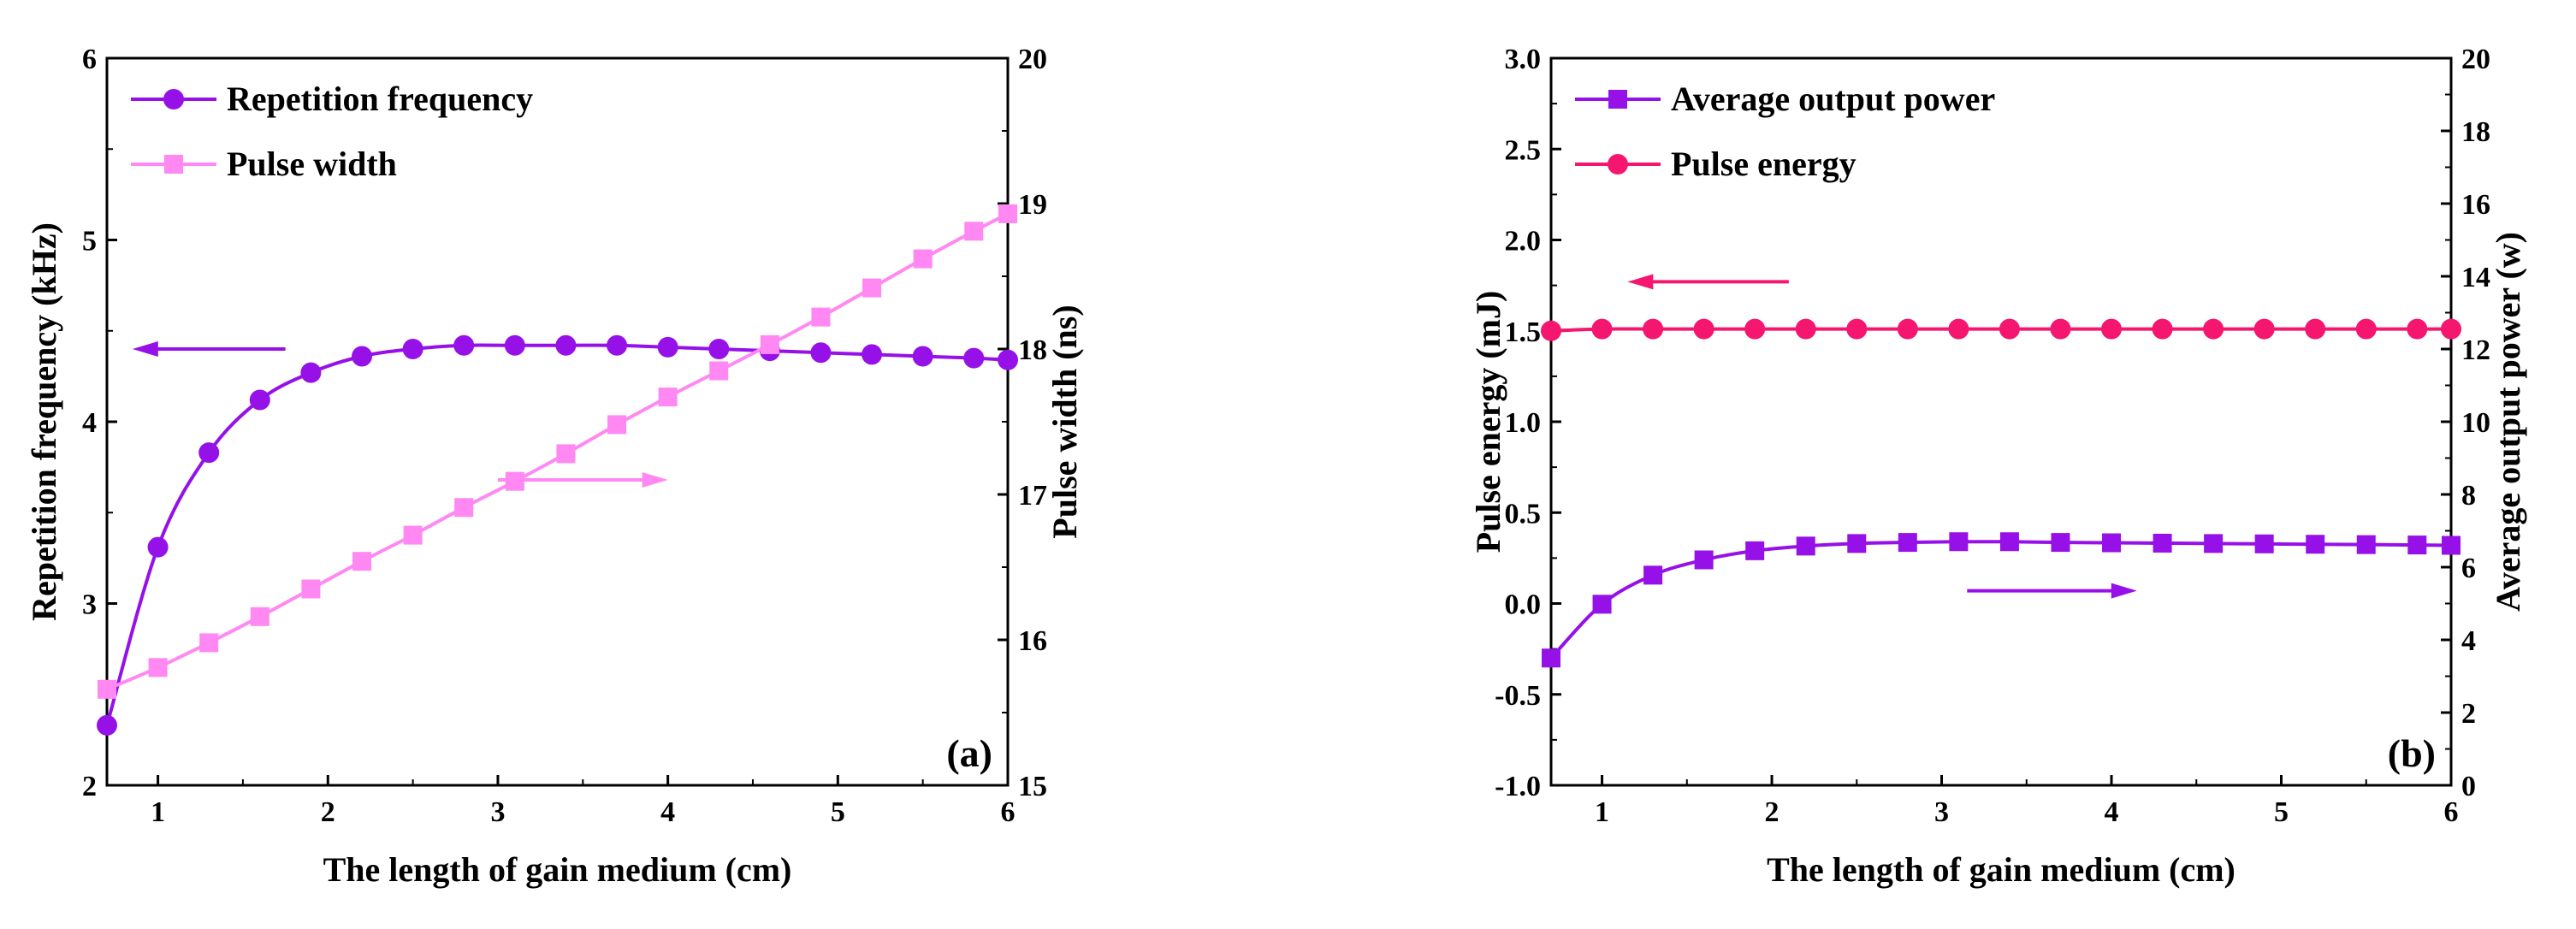 This screenshot has width=2576, height=929. What do you see at coordinates (1715, 164) in the screenshot?
I see `legend-item: Pulse energy` at bounding box center [1715, 164].